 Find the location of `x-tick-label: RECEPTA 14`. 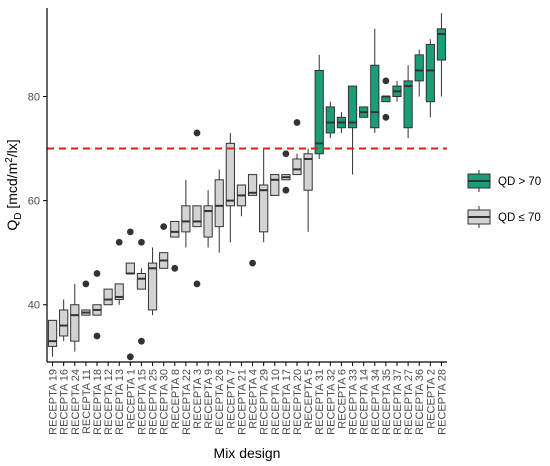

x-tick-label: RECEPTA 14 is located at coordinates (365, 402).